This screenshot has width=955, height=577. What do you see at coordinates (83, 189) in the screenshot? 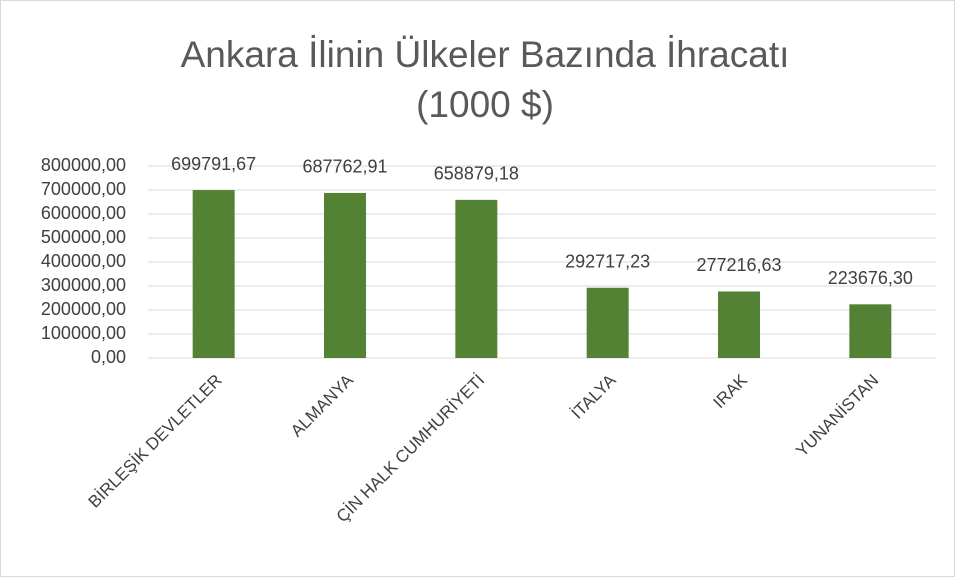
I see `y-tick-label: 700000,00` at bounding box center [83, 189].